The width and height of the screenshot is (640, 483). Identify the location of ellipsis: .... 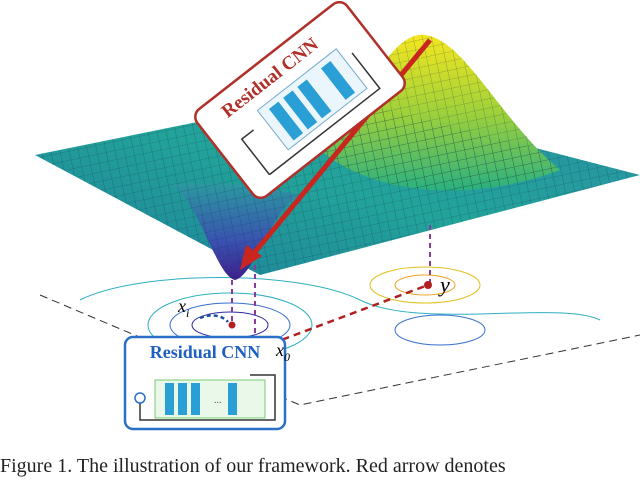
(218, 400).